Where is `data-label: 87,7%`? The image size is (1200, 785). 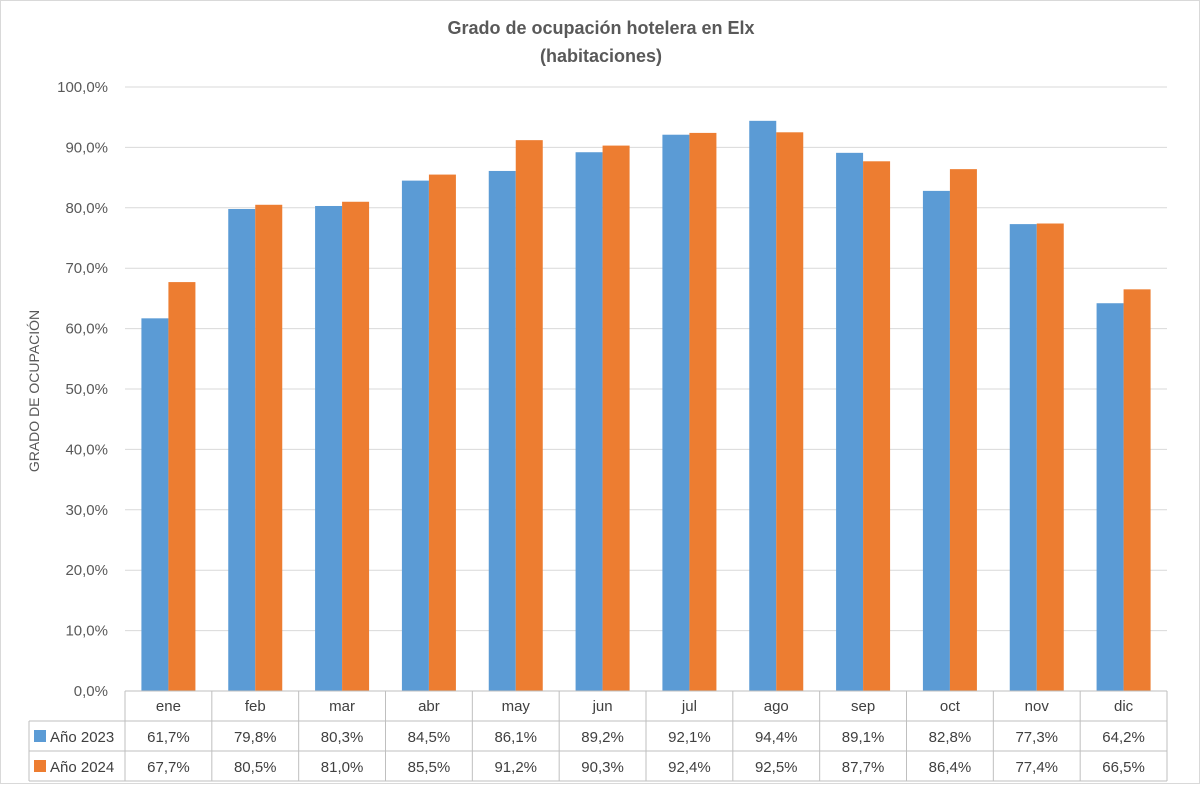 data-label: 87,7% is located at coordinates (863, 767).